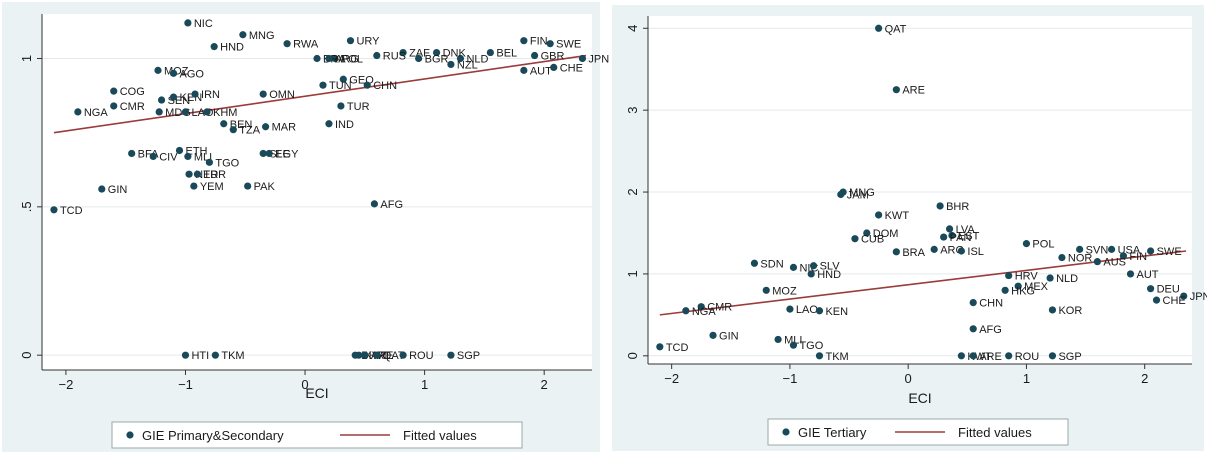 The height and width of the screenshot is (454, 1207). I want to click on right-data-point: JAM, so click(853, 196).